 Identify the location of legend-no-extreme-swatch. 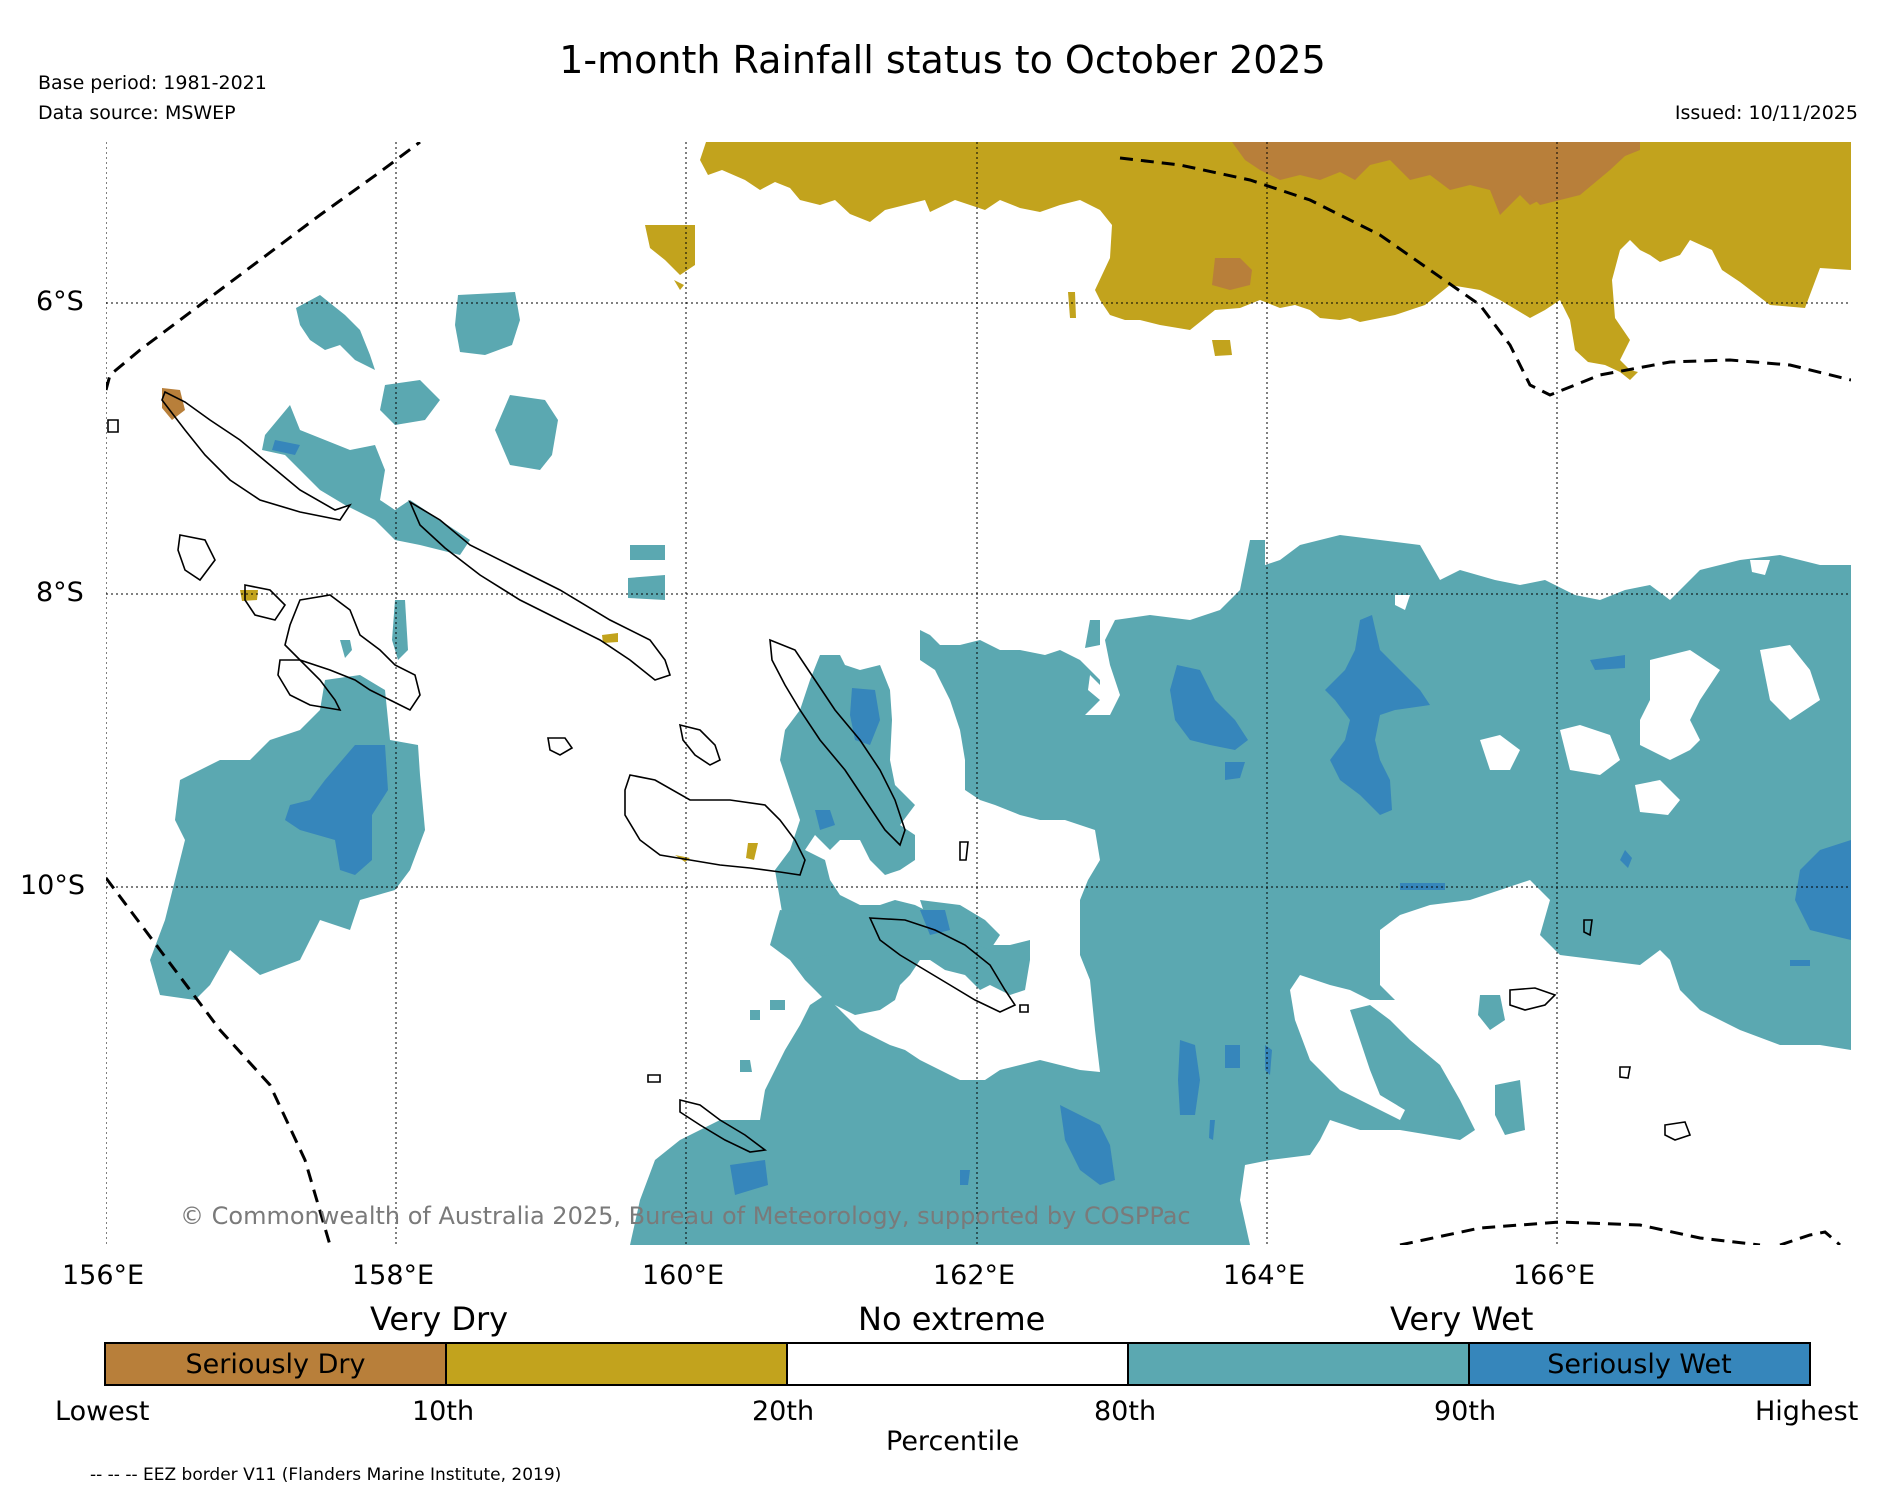
(957, 1364).